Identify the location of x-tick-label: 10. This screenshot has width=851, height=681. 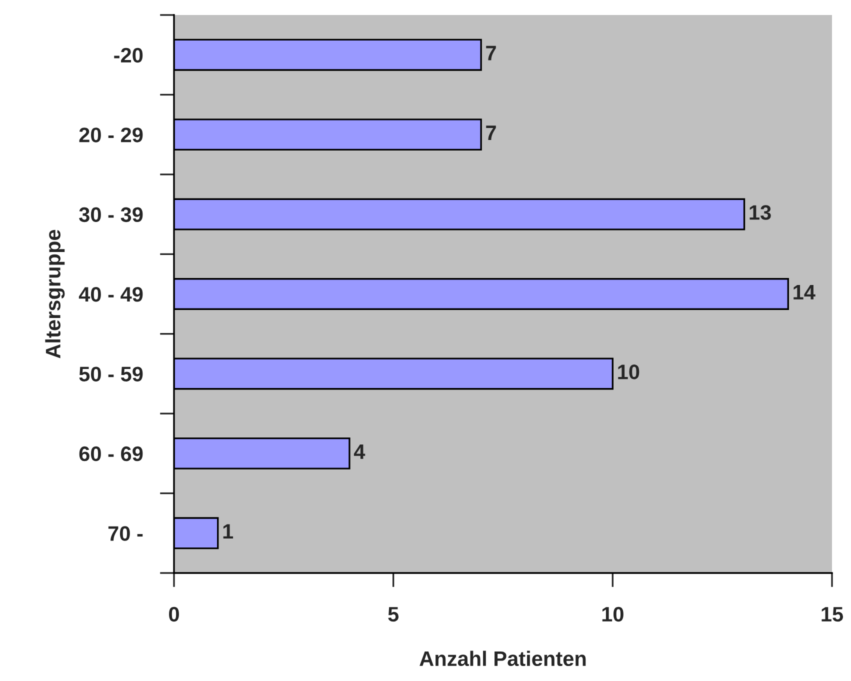
(613, 614).